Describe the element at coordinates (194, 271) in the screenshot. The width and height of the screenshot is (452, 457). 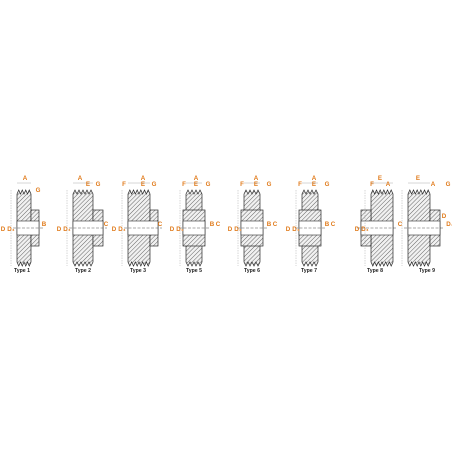
I see `caption-type-5: Type 5` at that location.